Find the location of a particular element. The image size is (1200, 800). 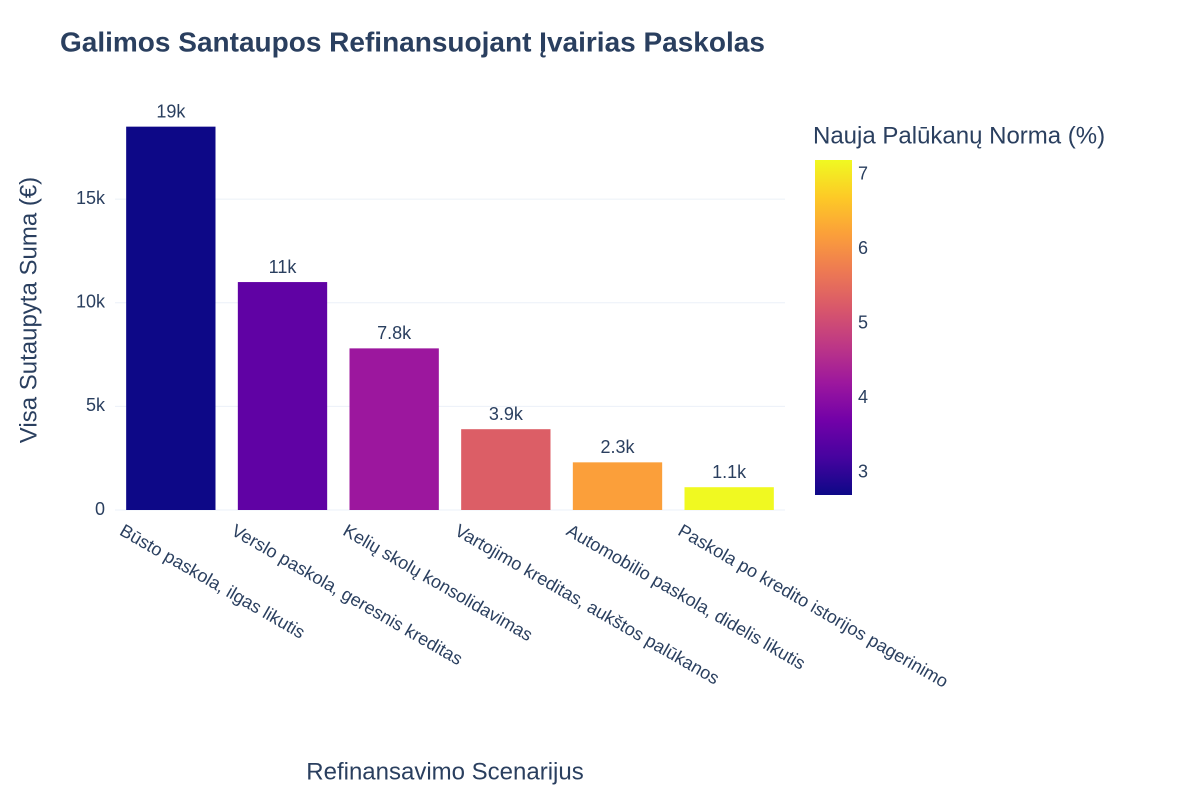

colorbar-tick-label: 5 is located at coordinates (863, 323).